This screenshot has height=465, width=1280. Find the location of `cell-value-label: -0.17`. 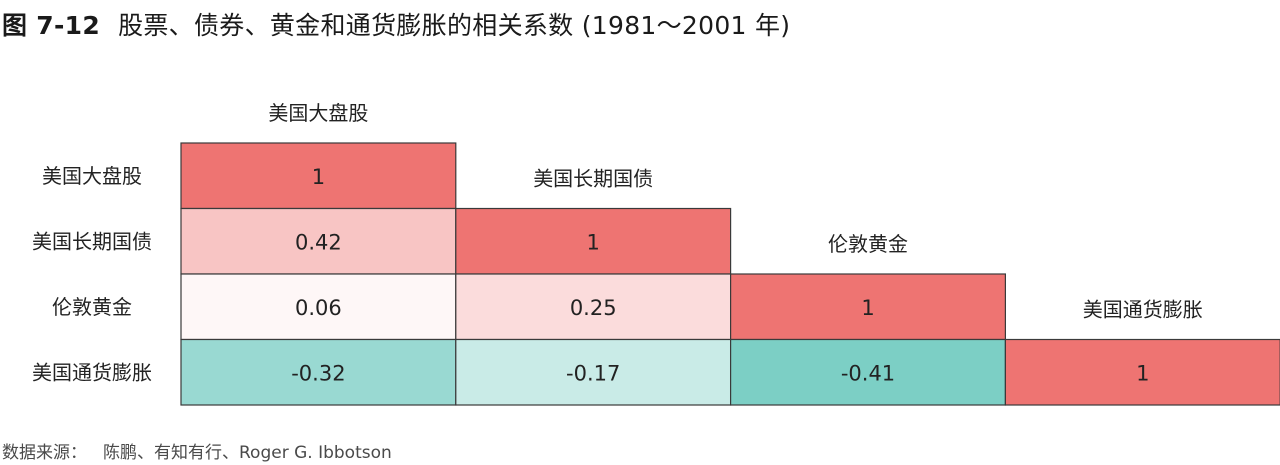

cell-value-label: -0.17 is located at coordinates (593, 373).